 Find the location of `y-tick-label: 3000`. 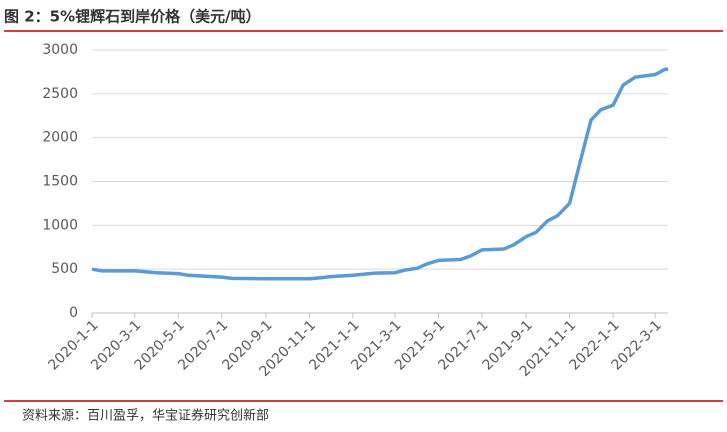

y-tick-label: 3000 is located at coordinates (60, 50).